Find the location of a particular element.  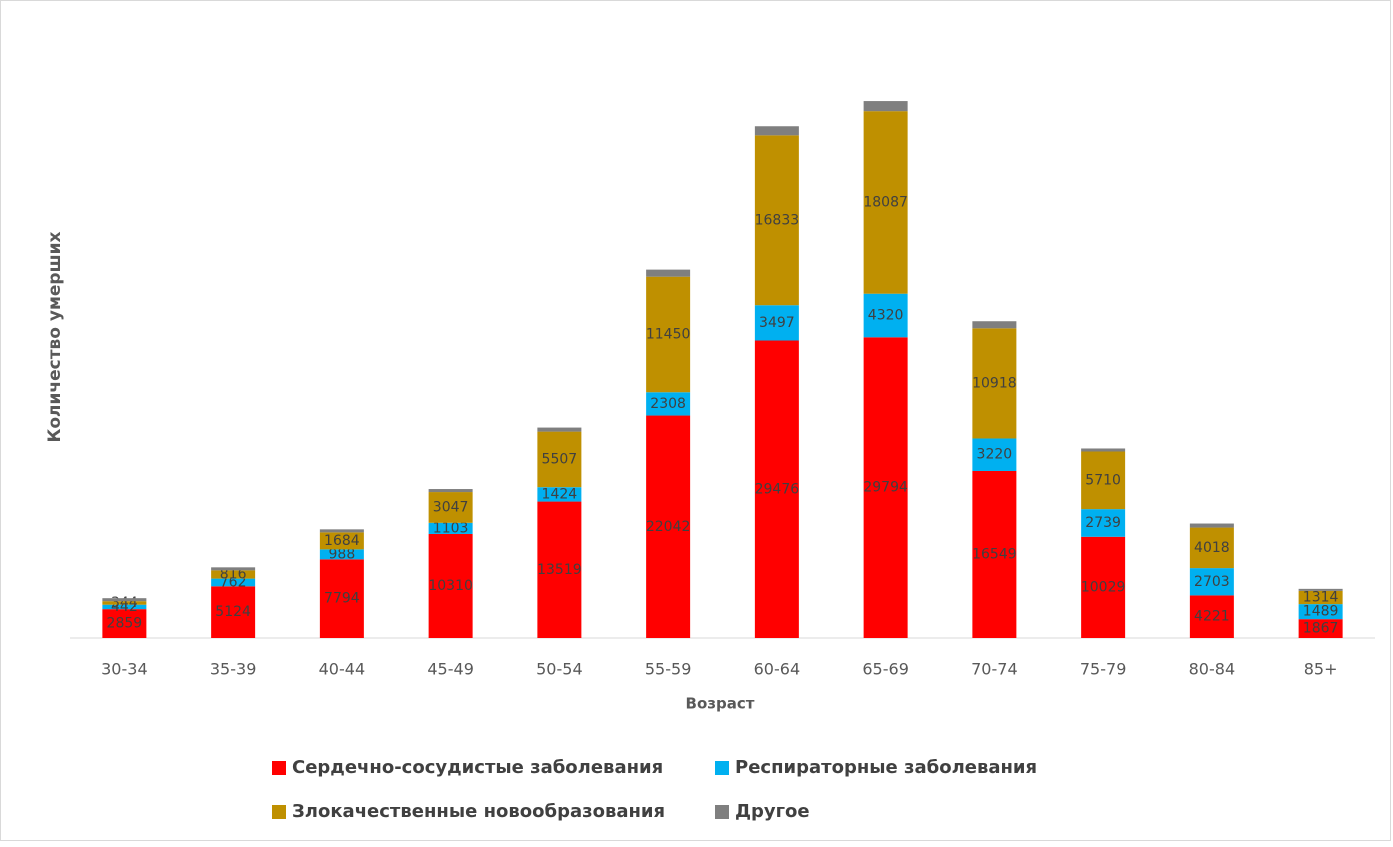

data-label: 2739 is located at coordinates (1103, 523).